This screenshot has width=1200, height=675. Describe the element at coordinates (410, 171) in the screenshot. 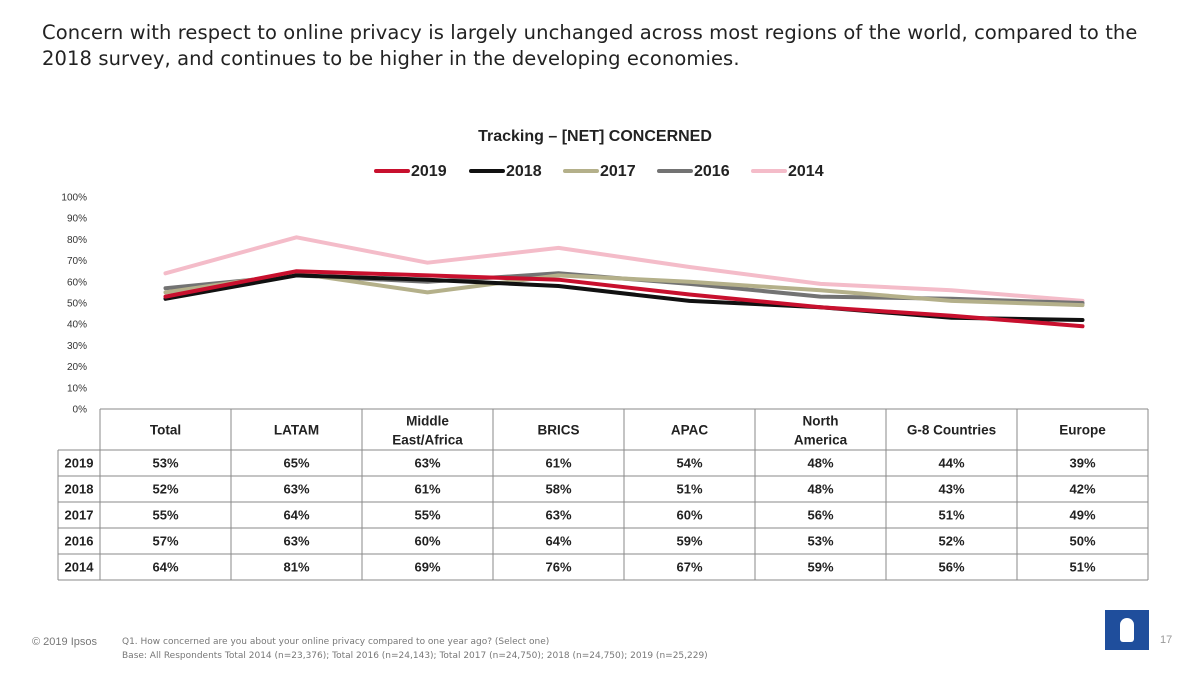

I see `legend-item-2019: 2019` at that location.